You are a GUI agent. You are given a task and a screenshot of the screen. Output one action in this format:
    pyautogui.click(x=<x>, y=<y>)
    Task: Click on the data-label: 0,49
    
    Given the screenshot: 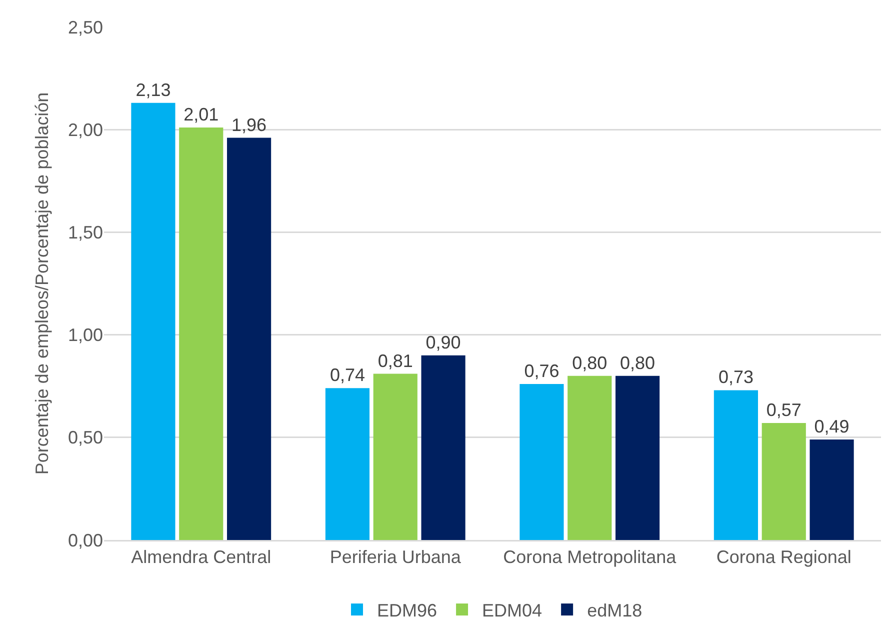 What is the action you would take?
    pyautogui.click(x=832, y=426)
    